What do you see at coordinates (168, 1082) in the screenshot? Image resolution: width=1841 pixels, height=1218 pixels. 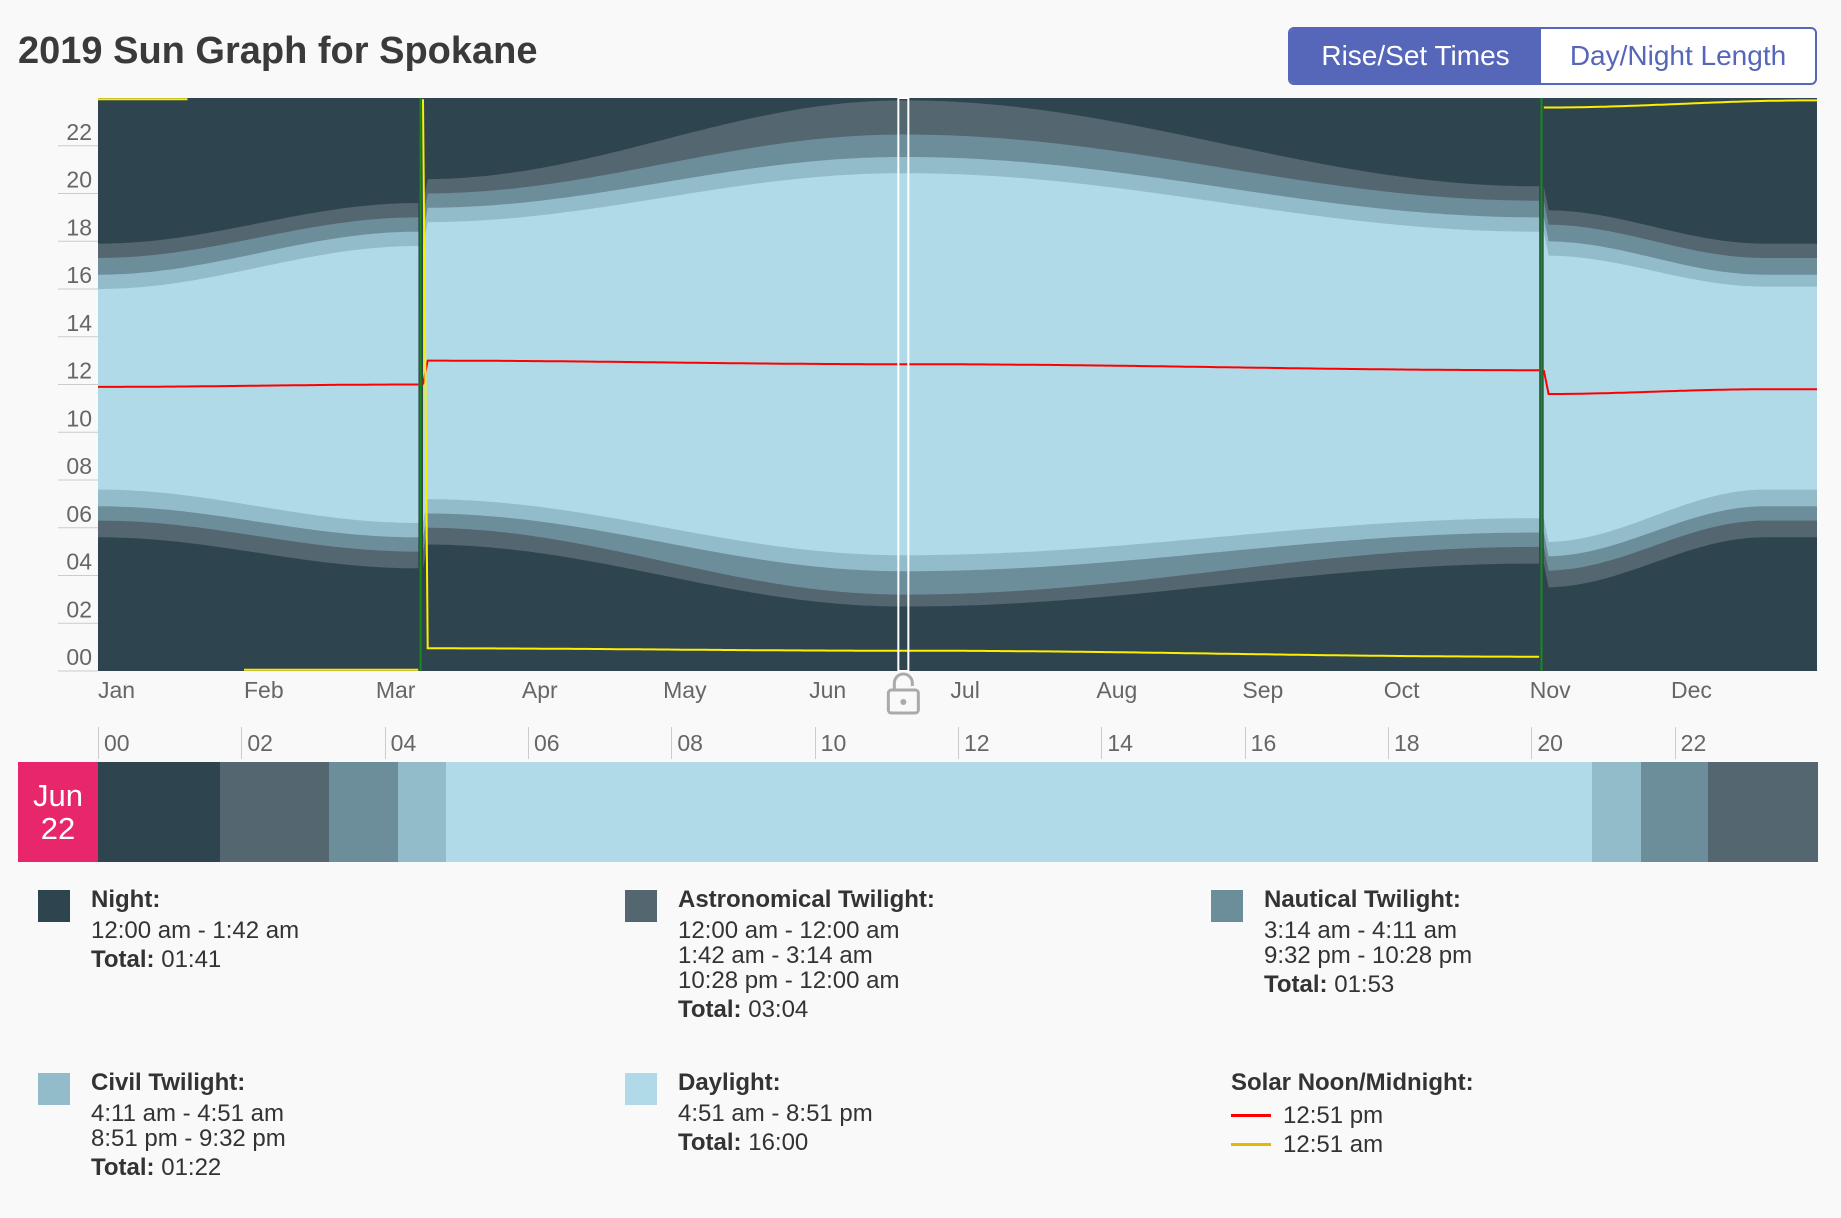 I see `legend-civil-title: Civil Twilight:` at bounding box center [168, 1082].